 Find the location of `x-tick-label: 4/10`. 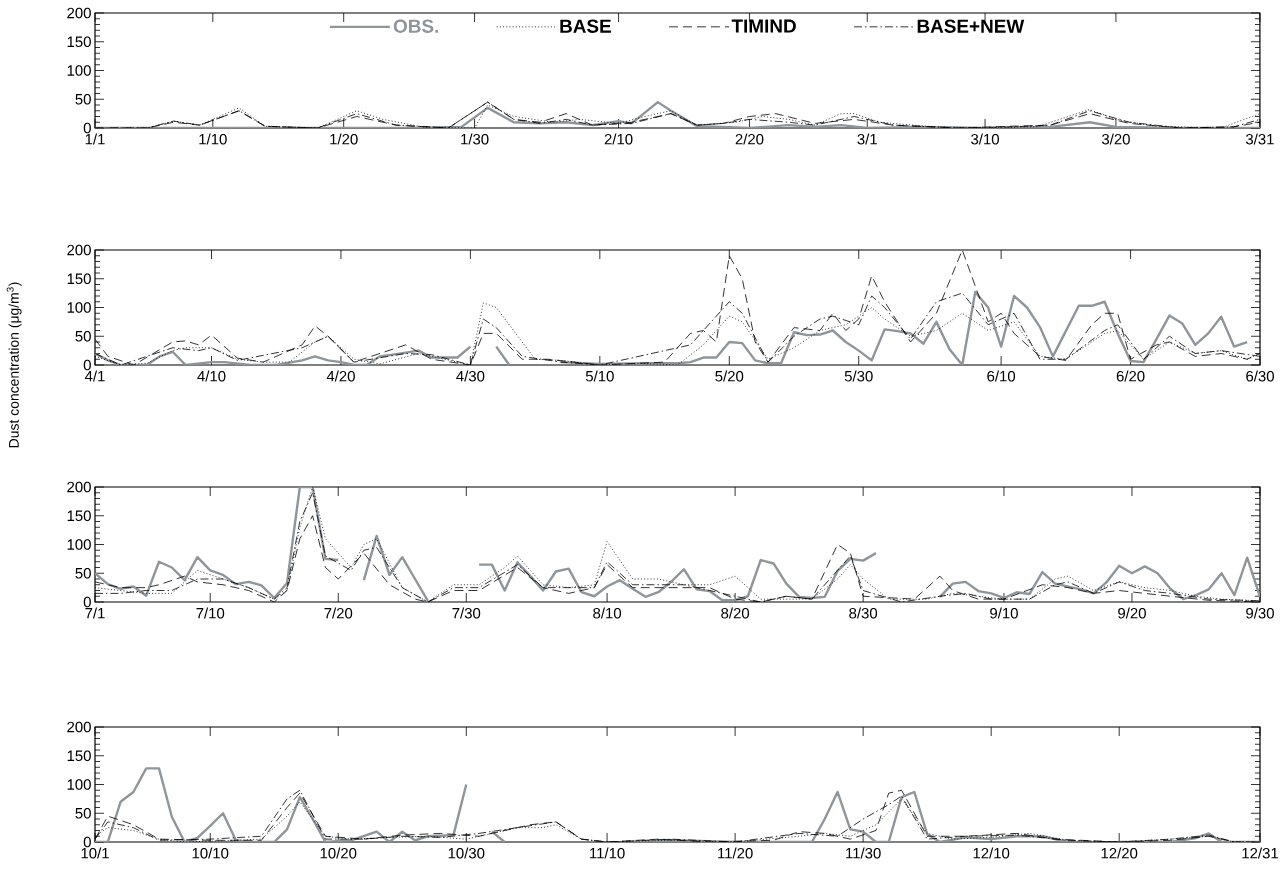

x-tick-label: 4/10 is located at coordinates (211, 376).